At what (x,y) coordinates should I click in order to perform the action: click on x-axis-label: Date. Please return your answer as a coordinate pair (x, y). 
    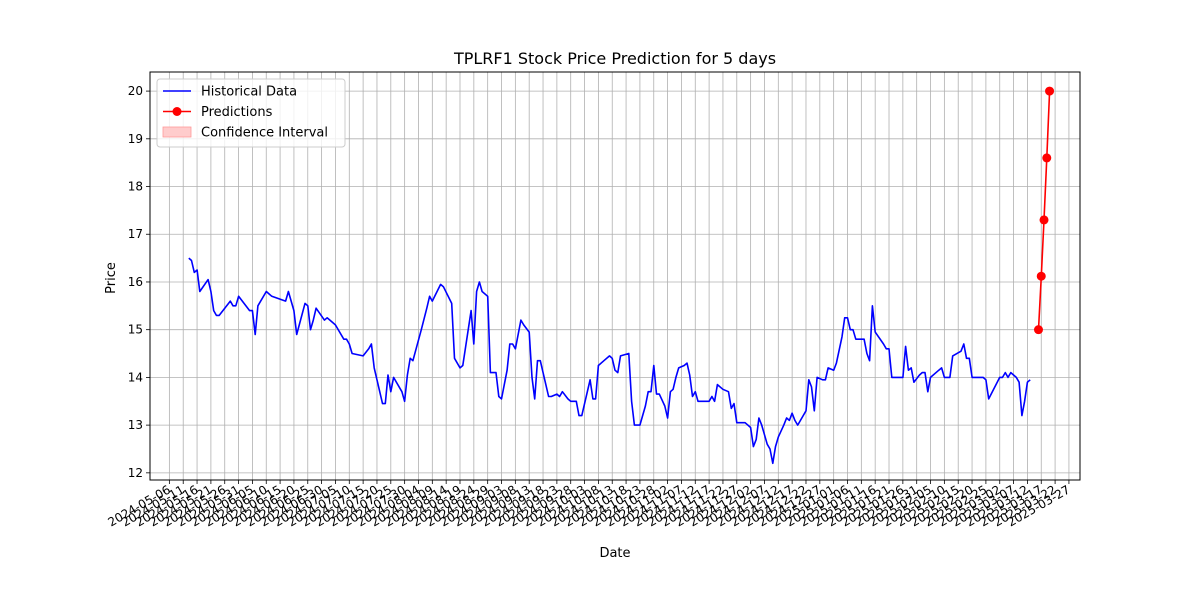
    Looking at the image, I should click on (614, 553).